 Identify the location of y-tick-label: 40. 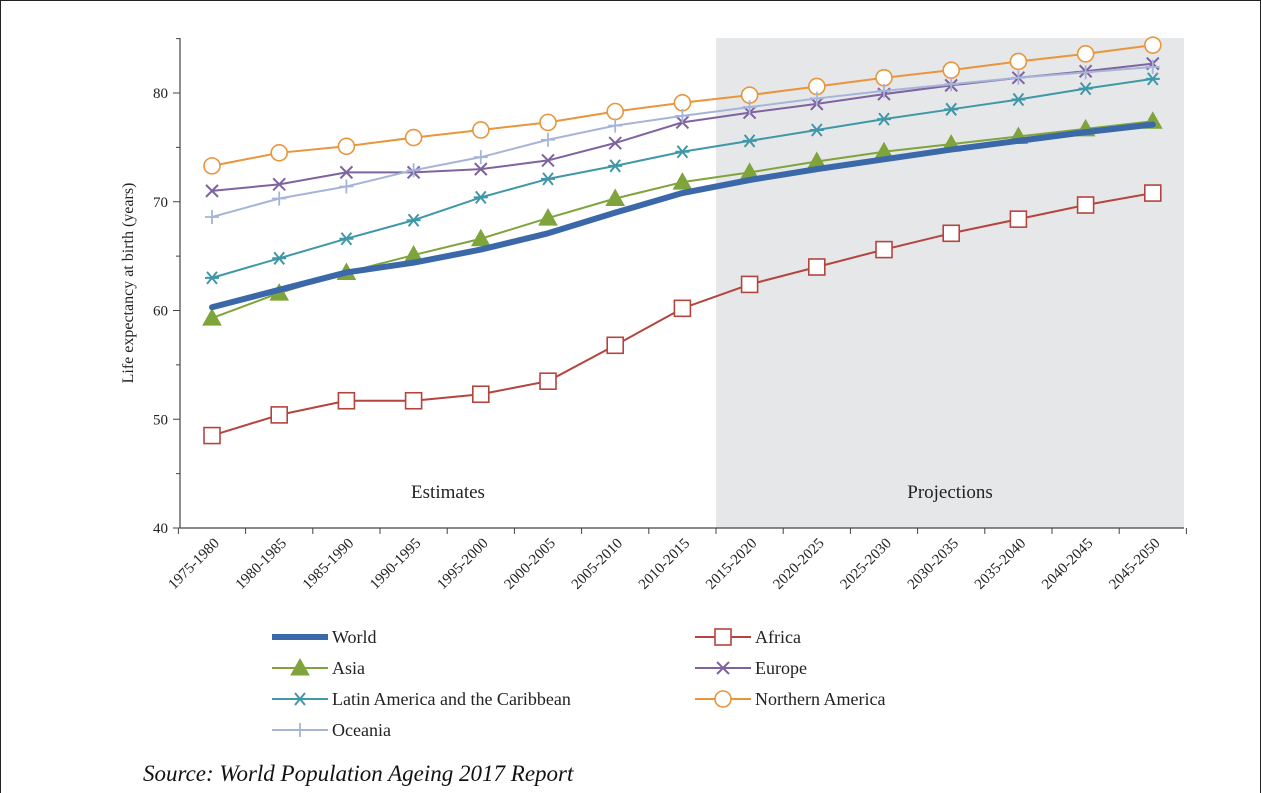
(160, 529).